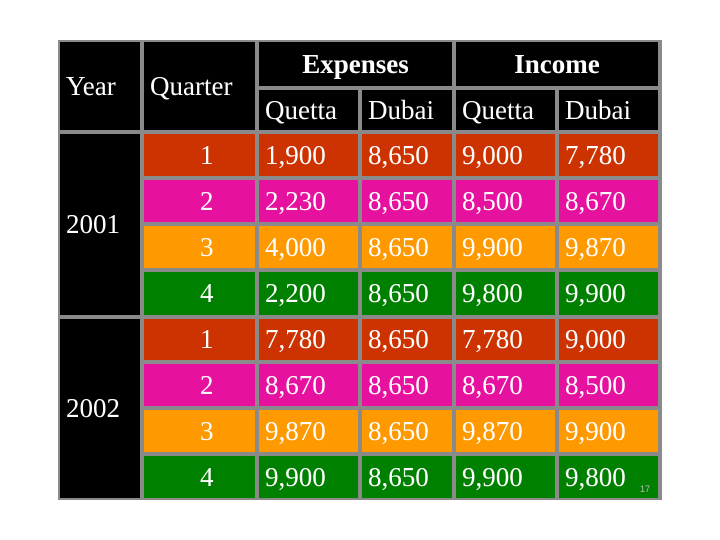 This screenshot has height=540, width=720. I want to click on year-header-label: Year, so click(91, 85).